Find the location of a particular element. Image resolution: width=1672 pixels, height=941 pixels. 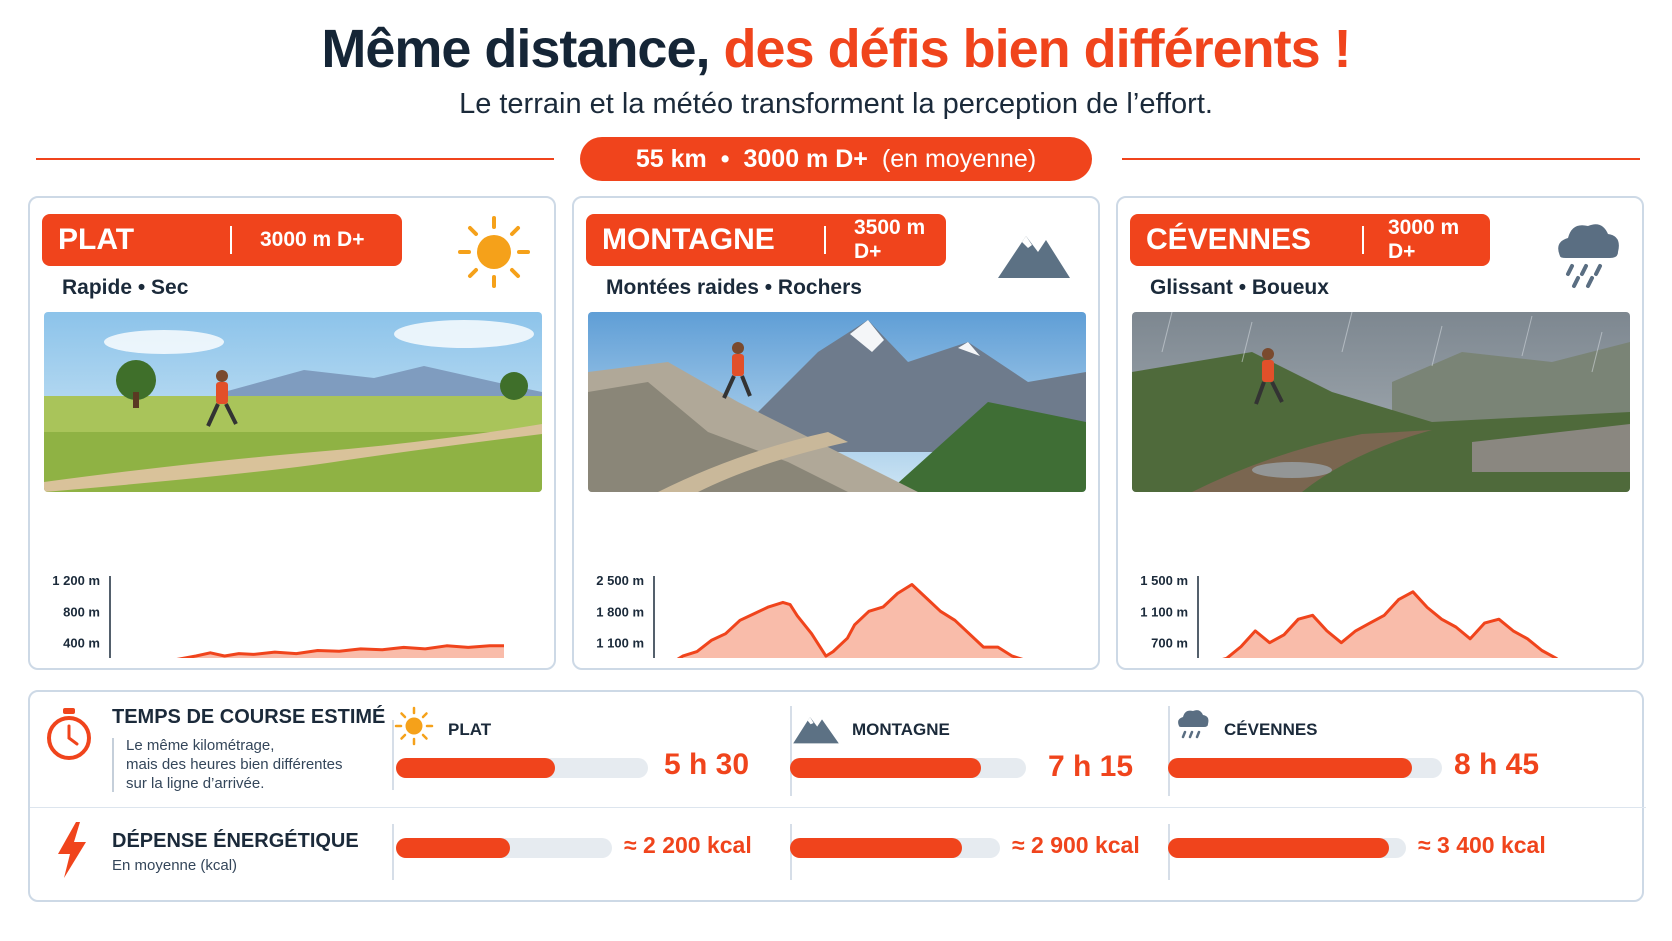

energy-value-montagne: ≈ 2 900 kcal is located at coordinates (1076, 845).